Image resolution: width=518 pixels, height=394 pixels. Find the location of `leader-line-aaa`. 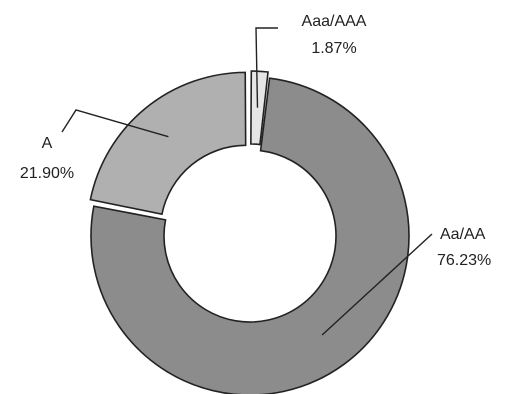

leader-line-aaa is located at coordinates (266, 67).